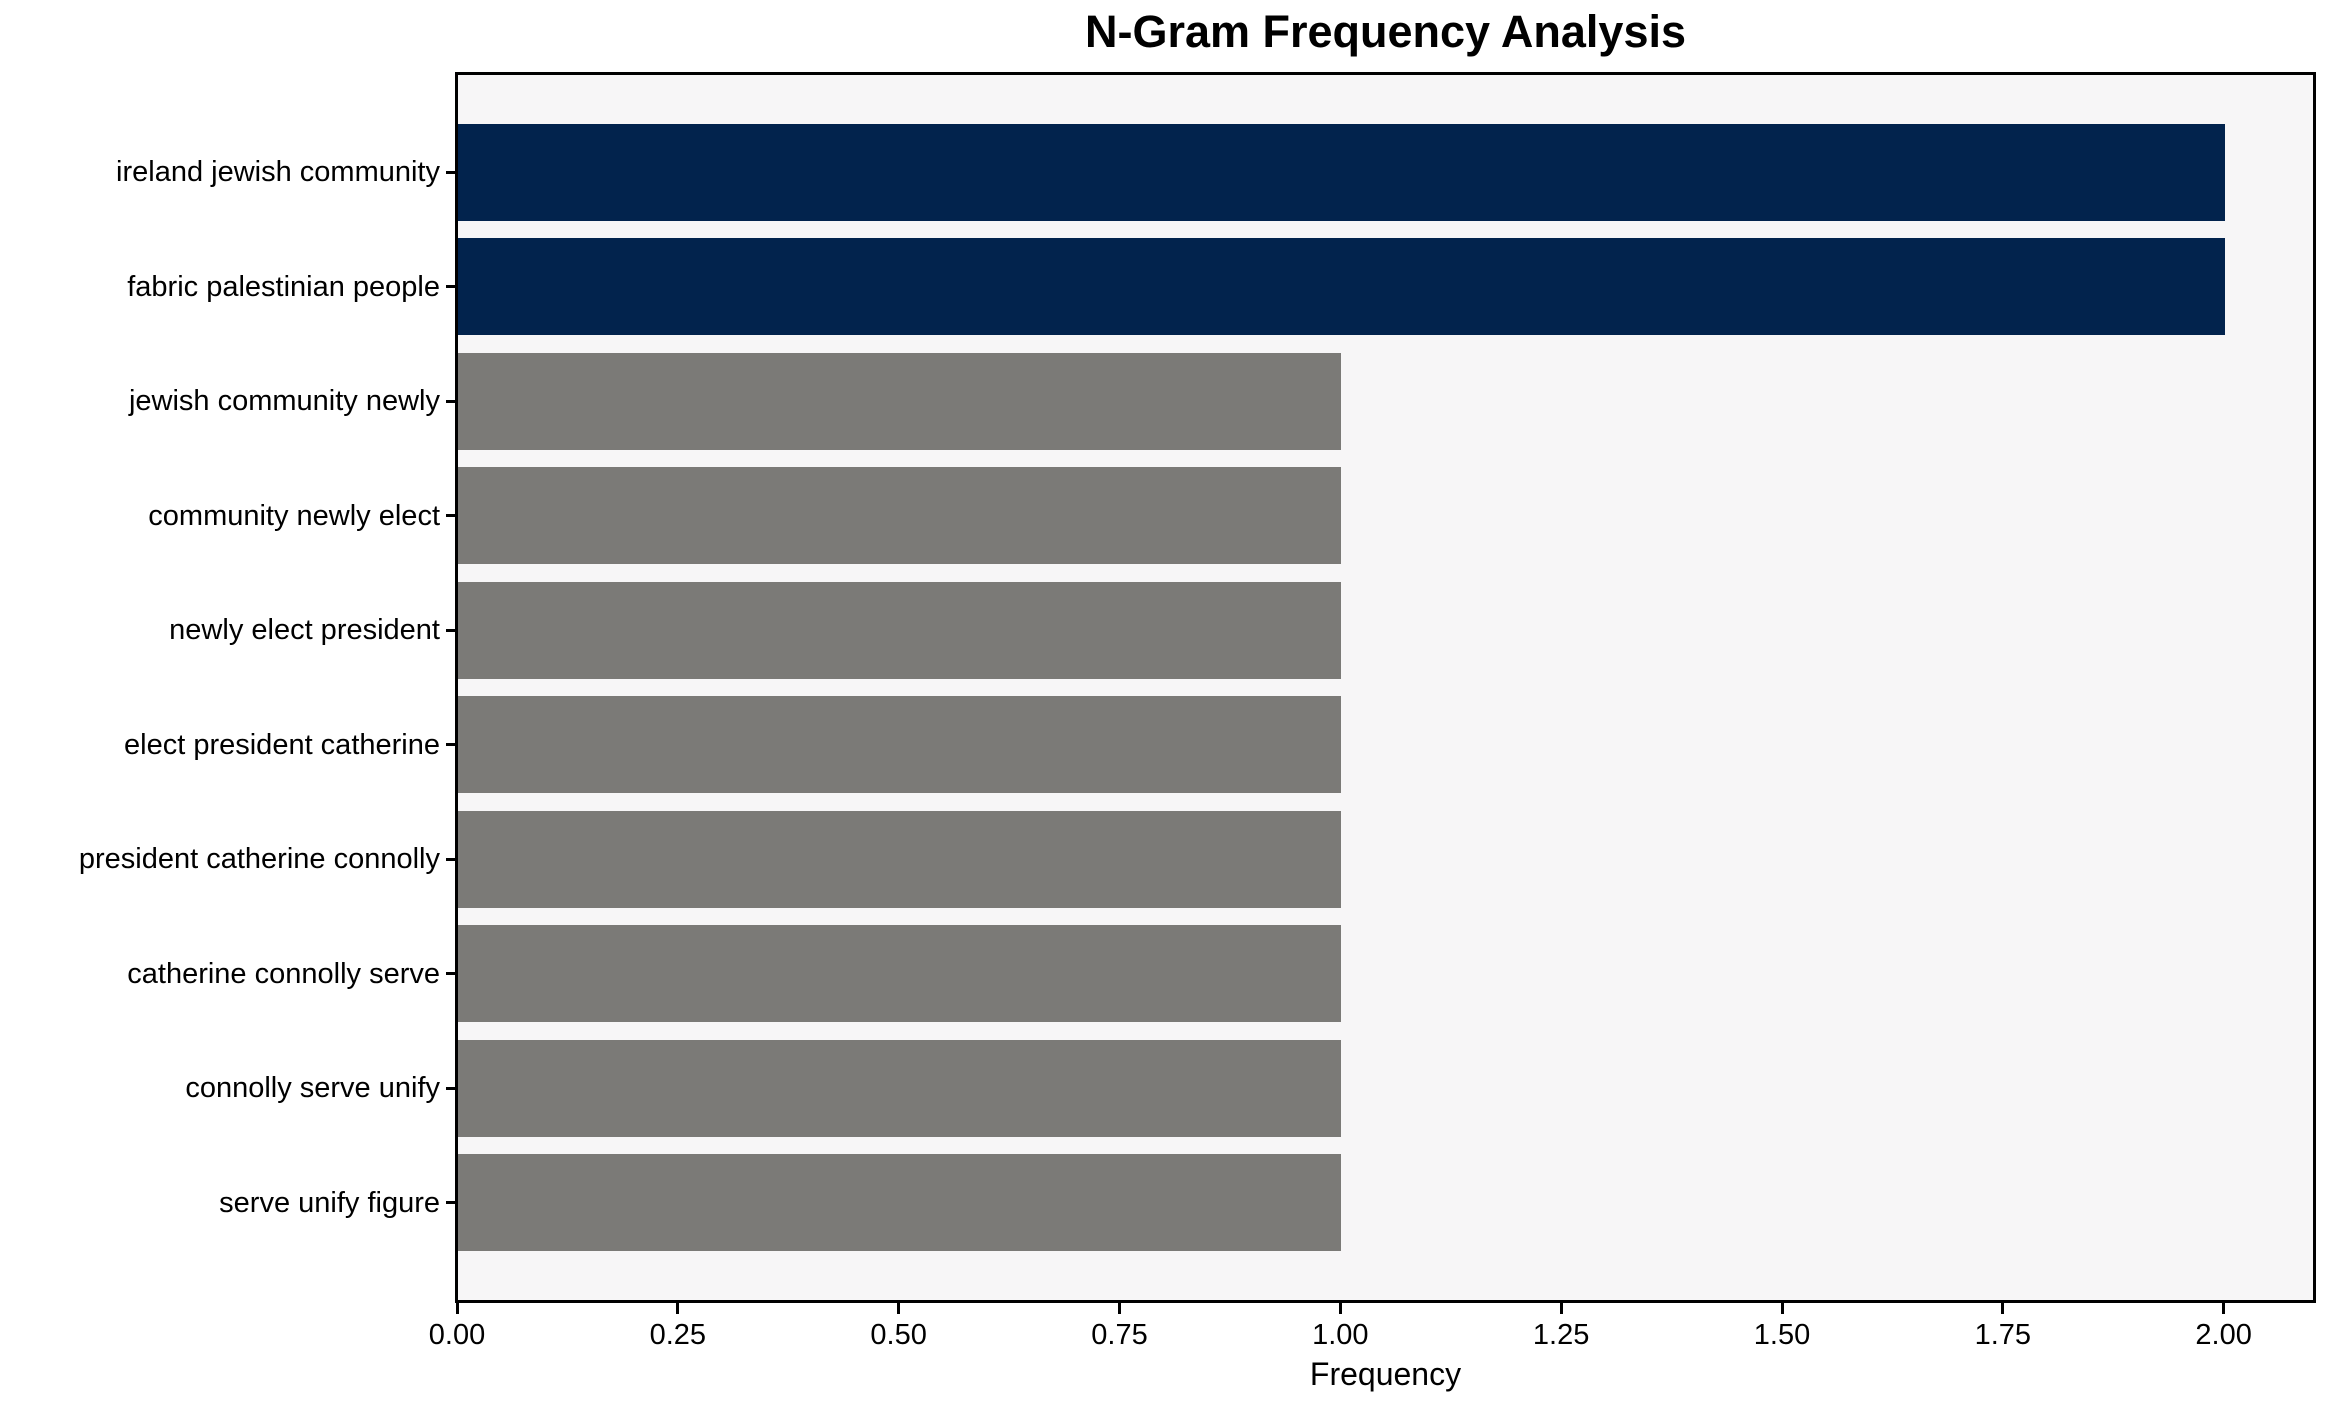 The height and width of the screenshot is (1414, 2334). Describe the element at coordinates (1341, 287) in the screenshot. I see `bar-fabric-palestinian-people` at that location.